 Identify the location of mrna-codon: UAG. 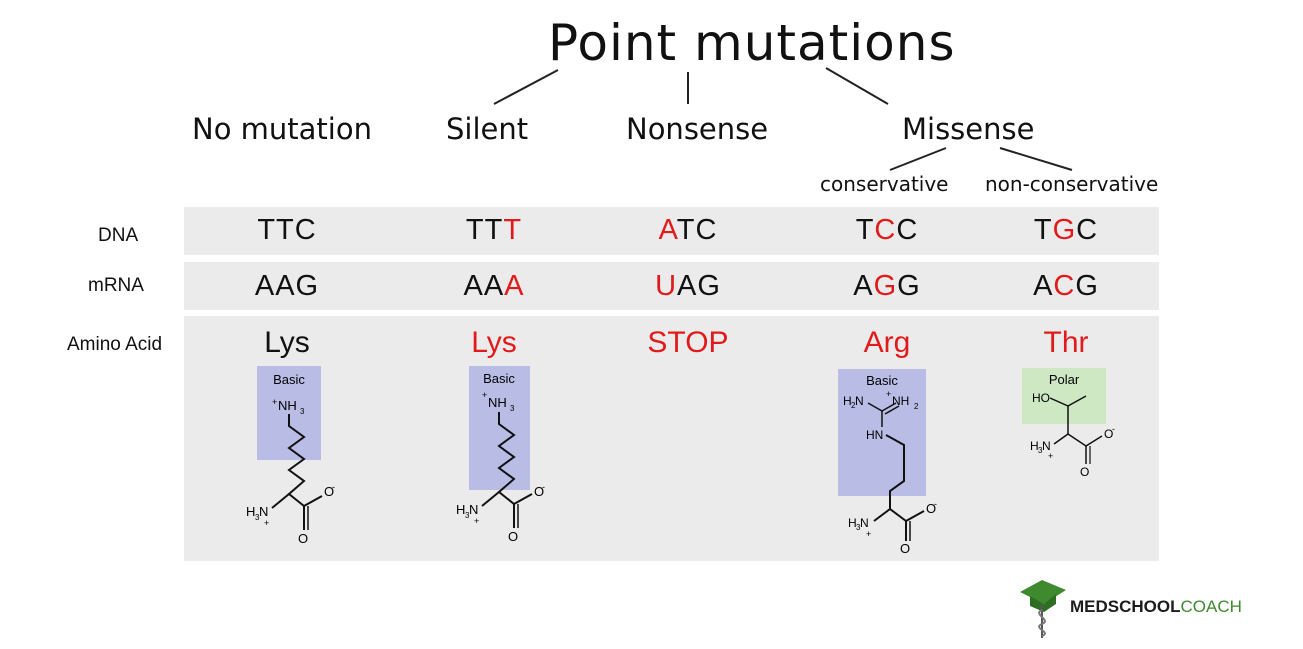
(688, 286).